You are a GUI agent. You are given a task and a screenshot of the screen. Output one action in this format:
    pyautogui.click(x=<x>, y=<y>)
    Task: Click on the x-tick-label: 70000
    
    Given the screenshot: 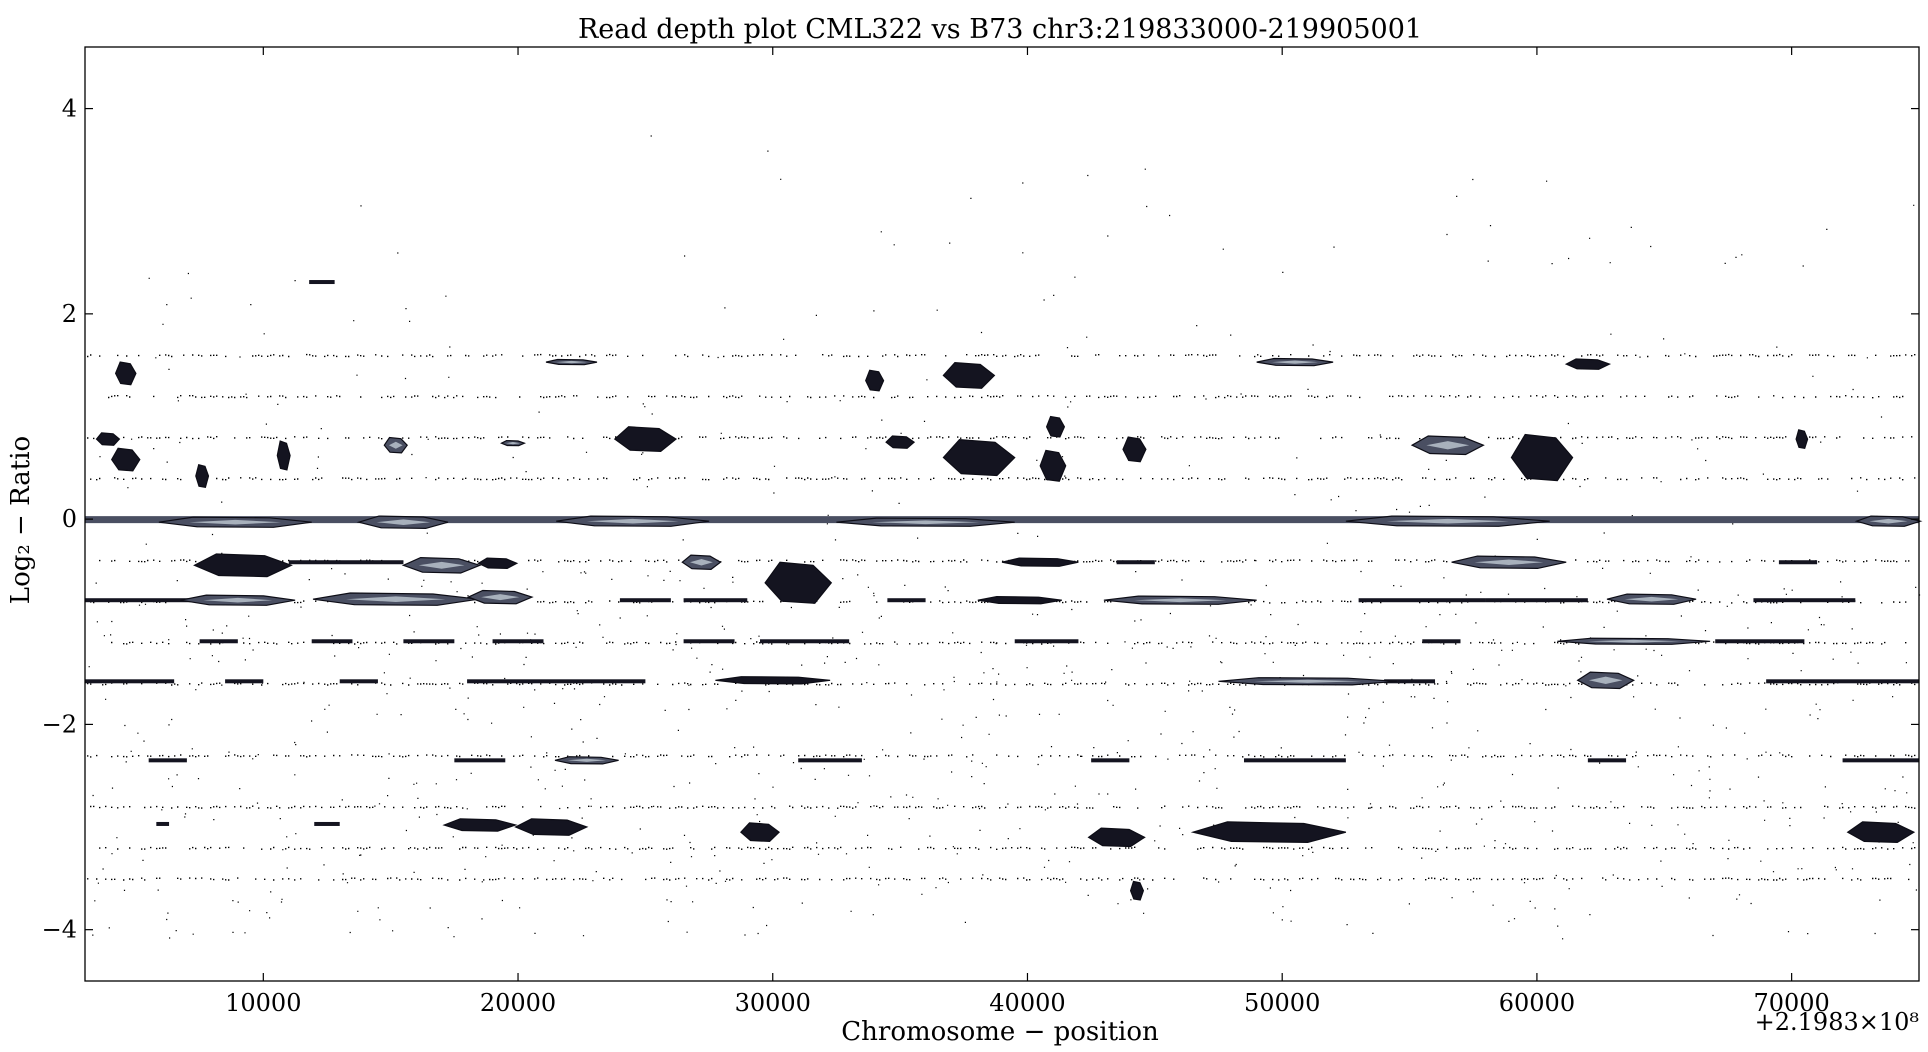 What is the action you would take?
    pyautogui.click(x=1791, y=1003)
    